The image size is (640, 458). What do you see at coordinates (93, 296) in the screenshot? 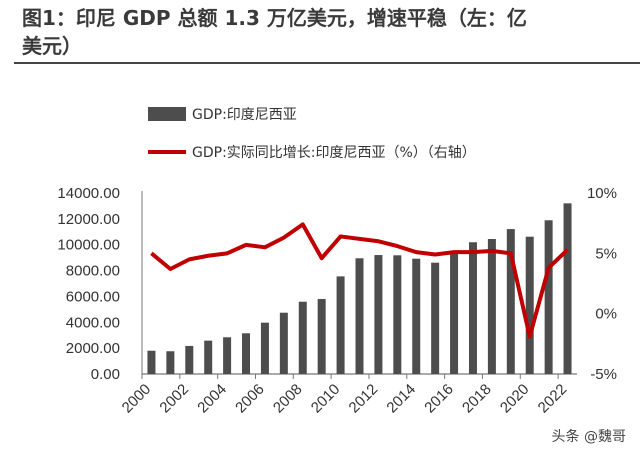
I see `left-tick-label: 6000.00` at bounding box center [93, 296].